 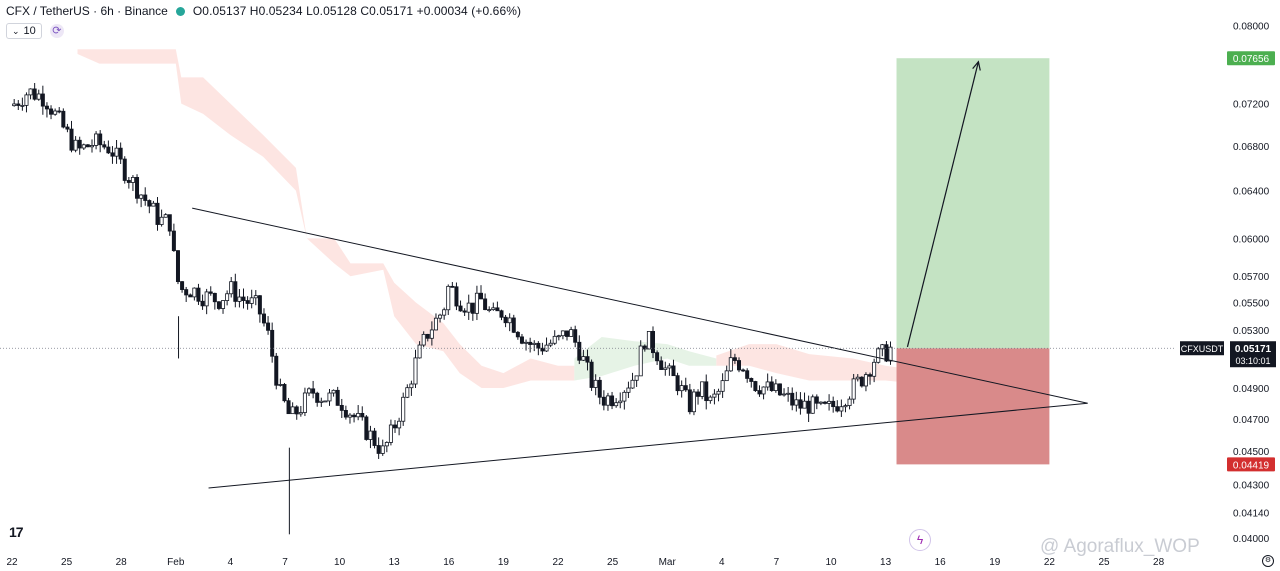 What do you see at coordinates (176, 562) in the screenshot?
I see `x-tick-label: Feb` at bounding box center [176, 562].